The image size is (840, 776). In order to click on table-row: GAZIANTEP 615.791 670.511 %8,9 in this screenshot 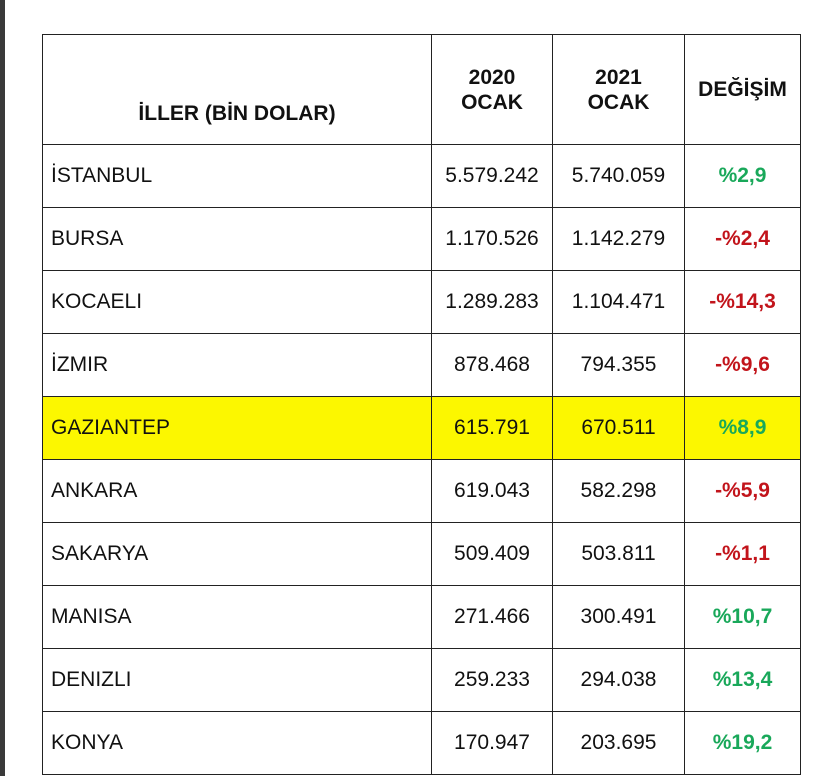, I will do `click(421, 428)`.